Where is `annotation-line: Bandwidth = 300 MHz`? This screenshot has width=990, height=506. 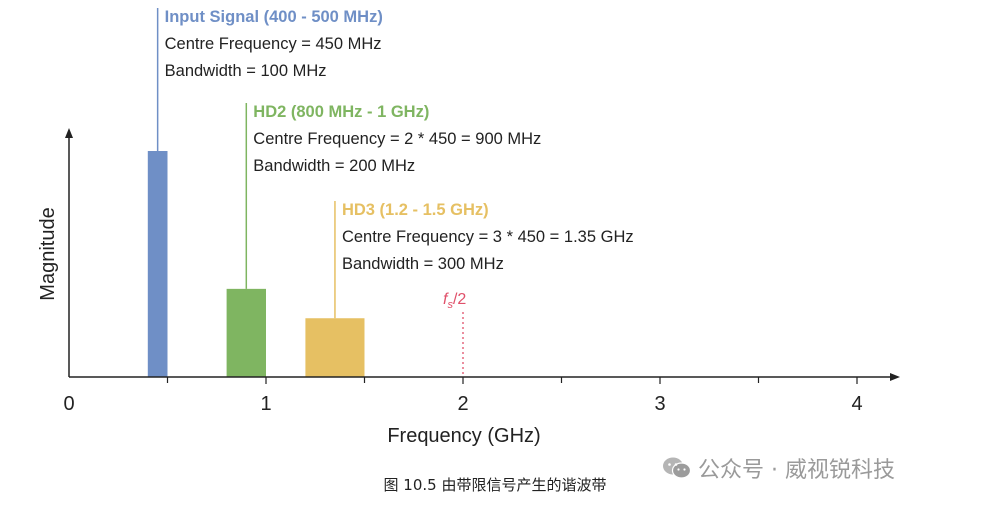 annotation-line: Bandwidth = 300 MHz is located at coordinates (423, 264).